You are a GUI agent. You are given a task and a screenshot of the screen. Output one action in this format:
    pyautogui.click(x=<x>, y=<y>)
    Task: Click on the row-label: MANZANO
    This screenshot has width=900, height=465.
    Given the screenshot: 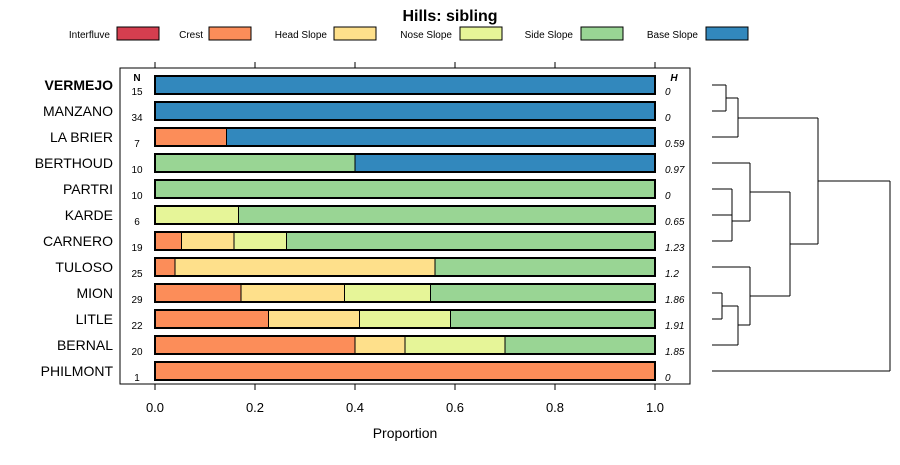 What is the action you would take?
    pyautogui.click(x=78, y=111)
    